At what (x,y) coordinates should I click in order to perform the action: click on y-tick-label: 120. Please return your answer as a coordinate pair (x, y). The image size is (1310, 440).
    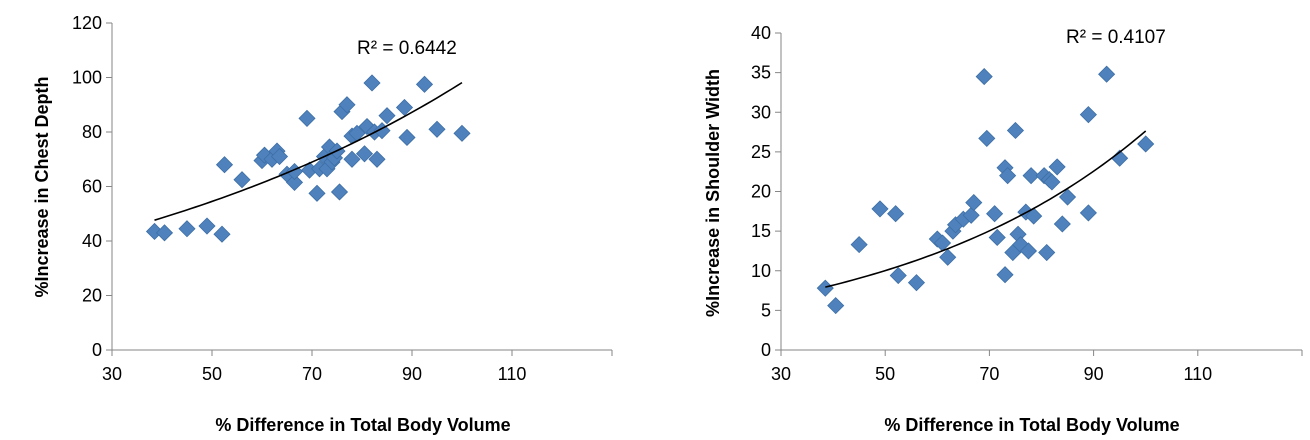
    Looking at the image, I should click on (87, 23).